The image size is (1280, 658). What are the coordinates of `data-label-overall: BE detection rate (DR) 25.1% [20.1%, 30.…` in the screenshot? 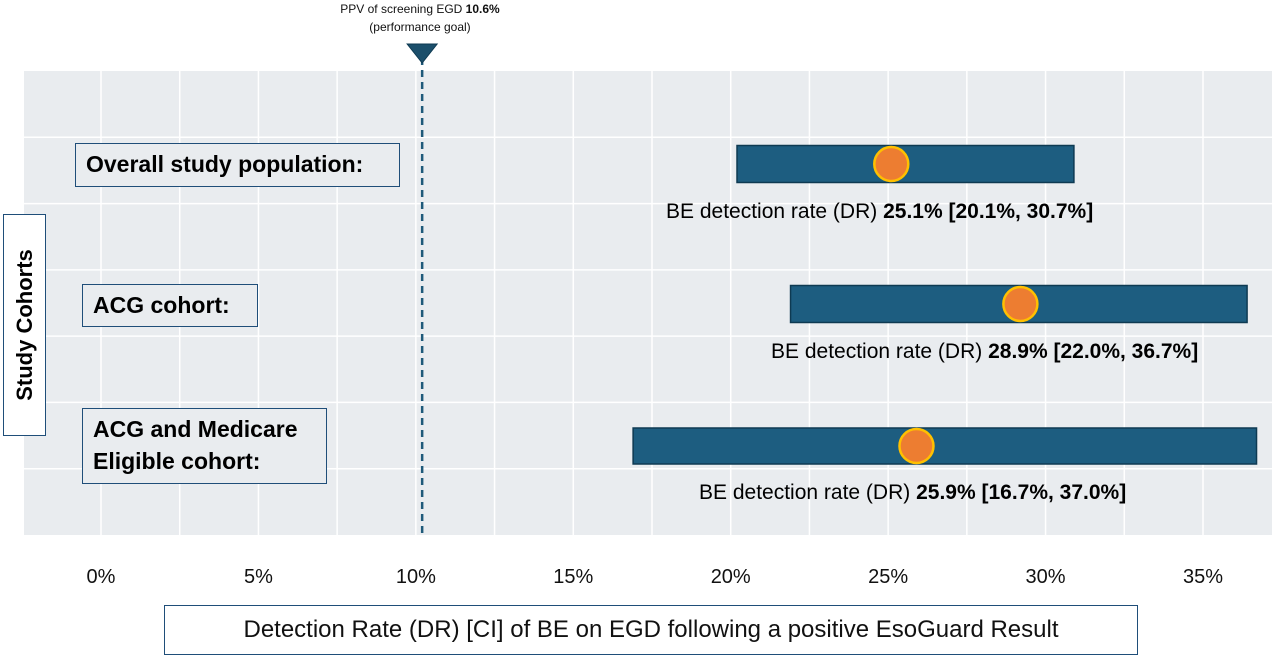 It's located at (880, 211).